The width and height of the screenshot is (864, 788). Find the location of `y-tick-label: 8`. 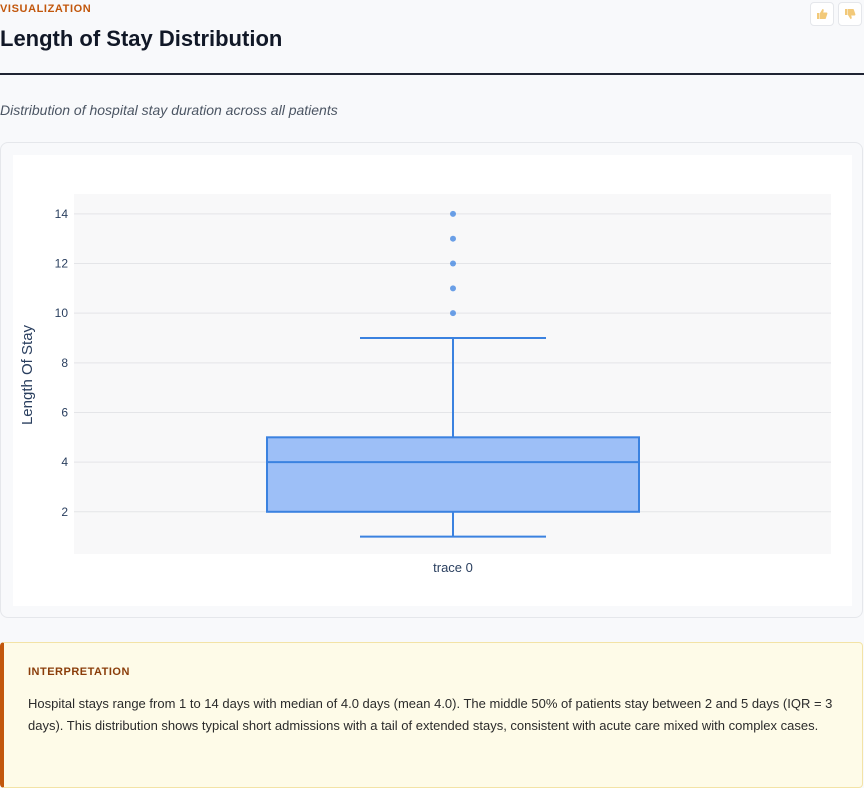

y-tick-label: 8 is located at coordinates (64, 363).